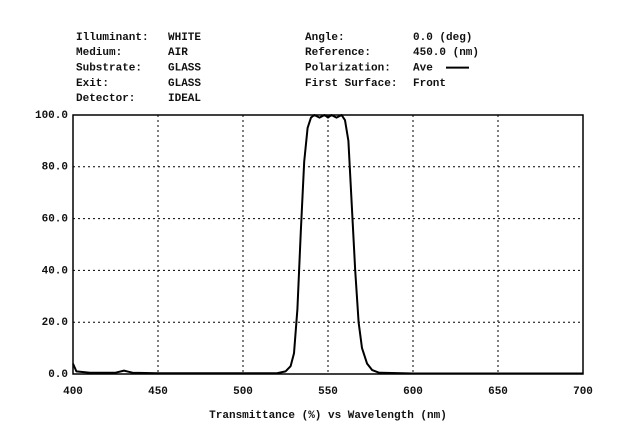 The width and height of the screenshot is (626, 448). I want to click on y-tick-label: 40.0, so click(55, 271).